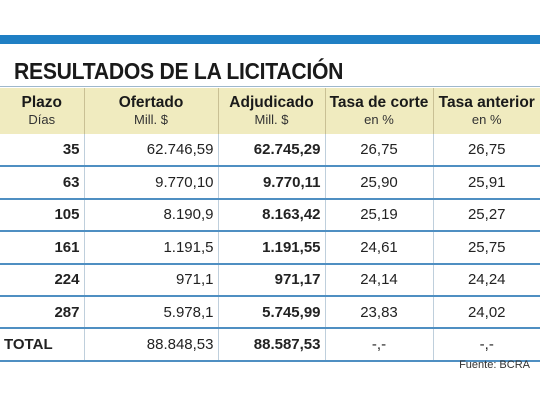  I want to click on table-row: 287 5.978,1 5.745,99 23,83 24,02, so click(270, 312).